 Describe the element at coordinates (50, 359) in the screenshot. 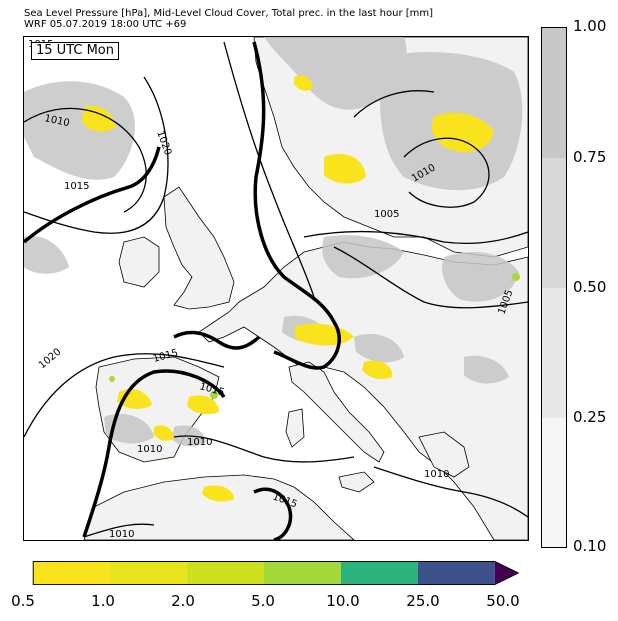

I see `isobar-label: 1020` at that location.